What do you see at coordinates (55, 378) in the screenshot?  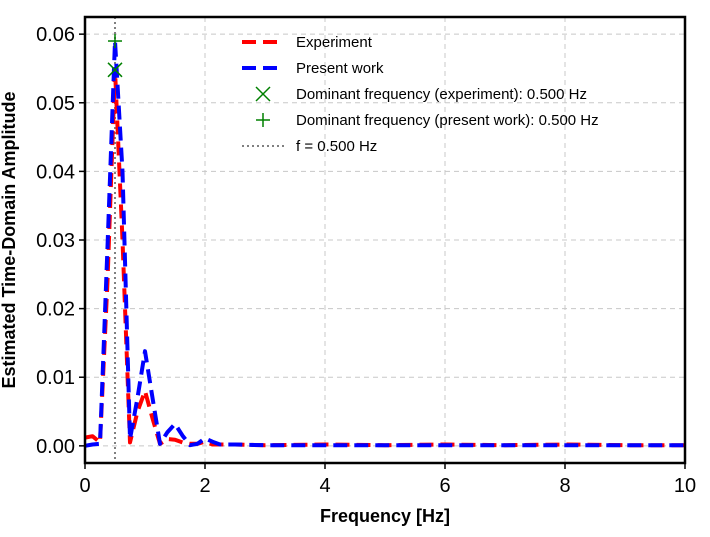 I see `y-tick-label: 0.01` at bounding box center [55, 378].